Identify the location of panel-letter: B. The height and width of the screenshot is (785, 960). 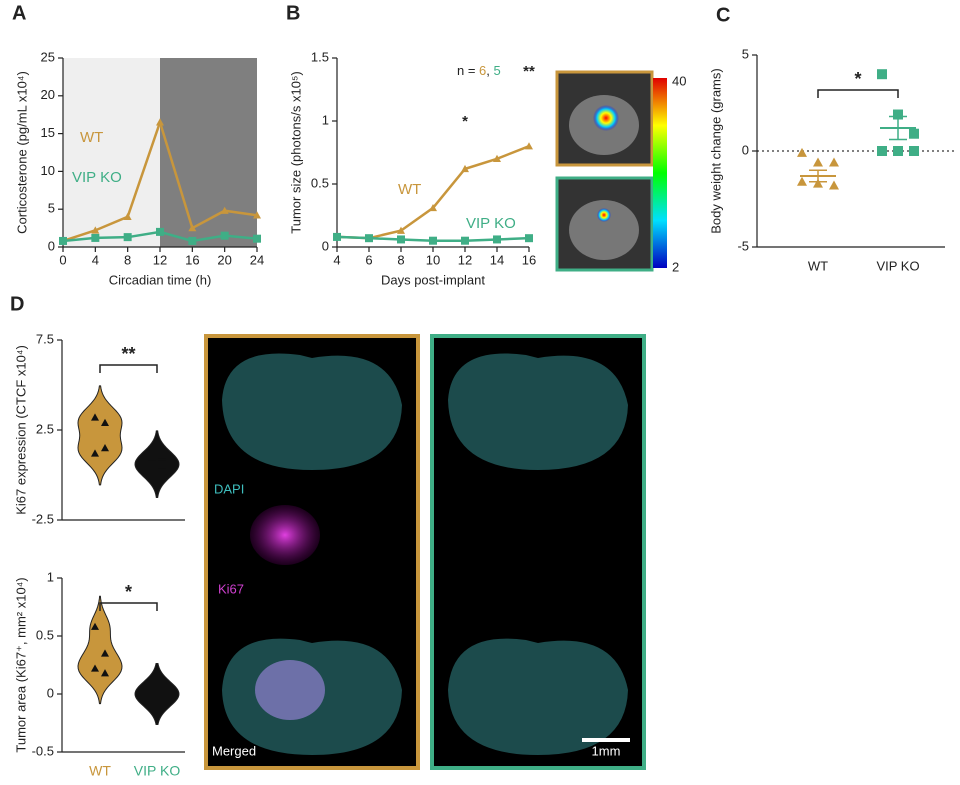
(293, 13).